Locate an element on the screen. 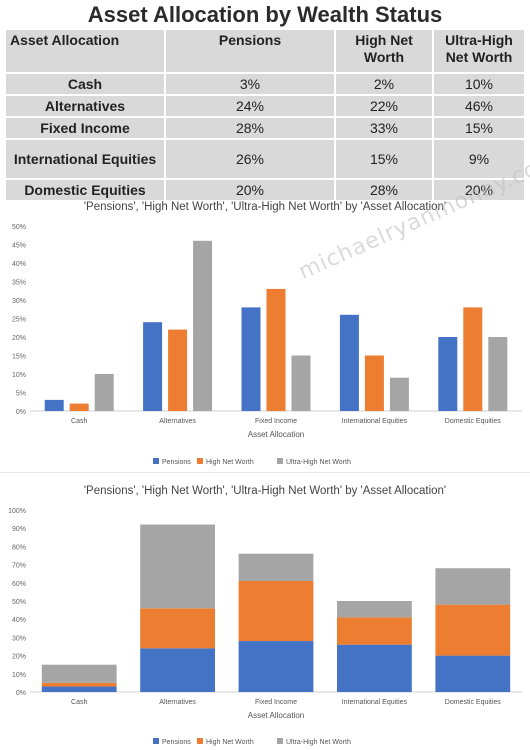 The image size is (530, 750). x-tick-label: Domestic Equities is located at coordinates (473, 421).